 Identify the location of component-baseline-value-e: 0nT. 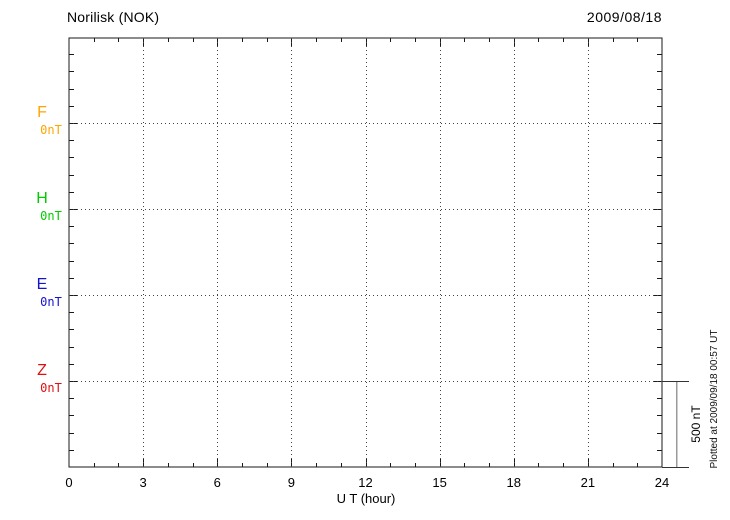
(51, 302).